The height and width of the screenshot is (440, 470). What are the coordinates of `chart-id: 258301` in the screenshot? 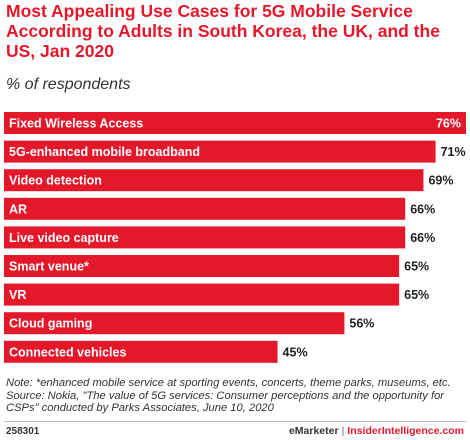 It's located at (23, 431).